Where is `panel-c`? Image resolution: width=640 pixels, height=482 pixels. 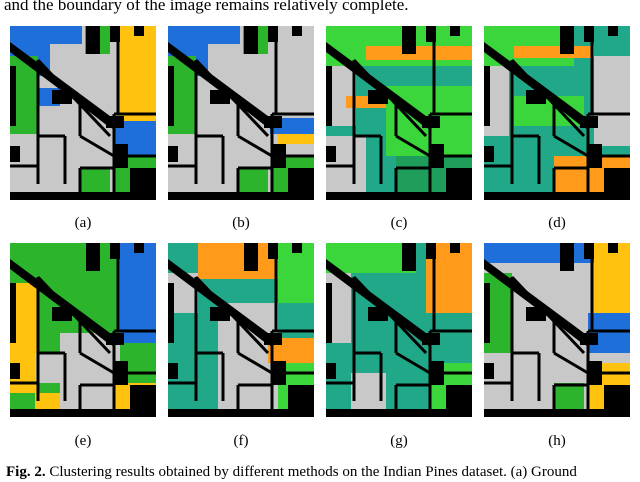 panel-c is located at coordinates (399, 113).